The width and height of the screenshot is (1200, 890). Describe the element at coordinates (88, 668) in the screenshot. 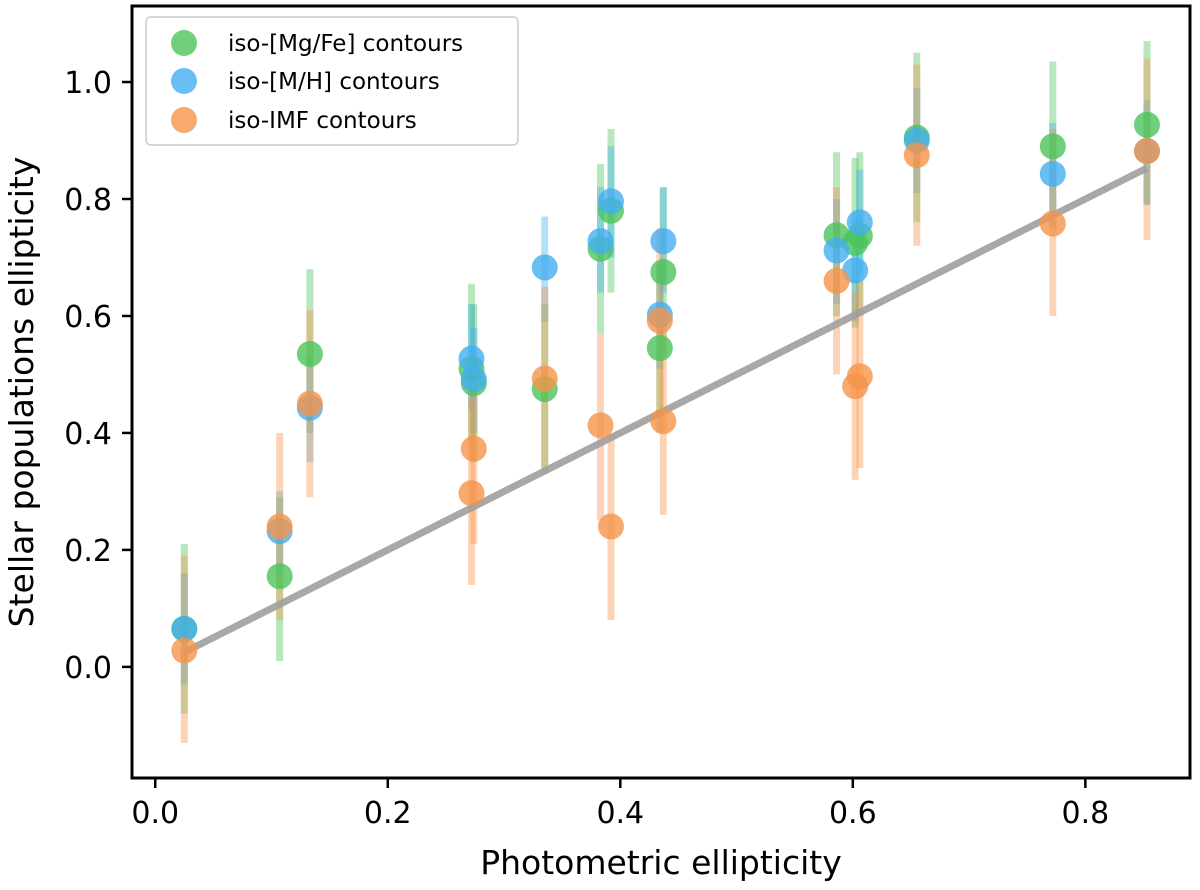

I see `y-tick-label: 0.0` at that location.